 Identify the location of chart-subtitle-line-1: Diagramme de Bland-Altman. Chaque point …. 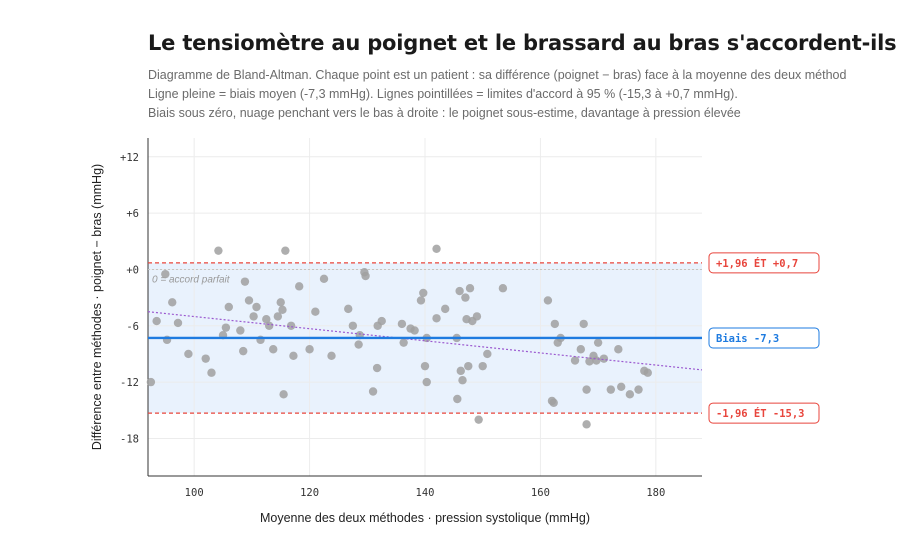
(497, 75).